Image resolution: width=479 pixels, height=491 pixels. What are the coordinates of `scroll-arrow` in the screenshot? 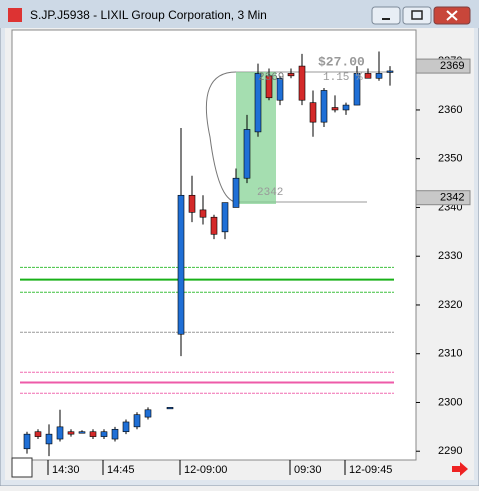 It's located at (460, 469).